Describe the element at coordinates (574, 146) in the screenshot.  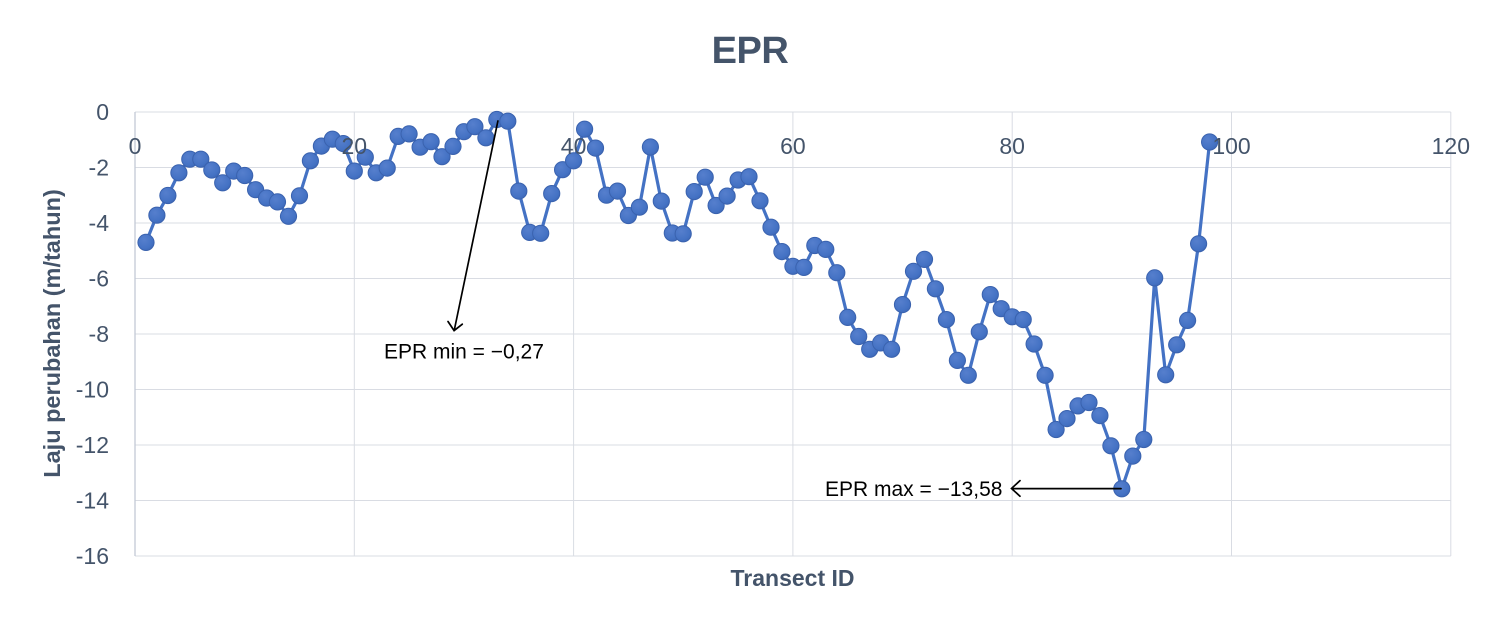
I see `svg-text: 40` at that location.